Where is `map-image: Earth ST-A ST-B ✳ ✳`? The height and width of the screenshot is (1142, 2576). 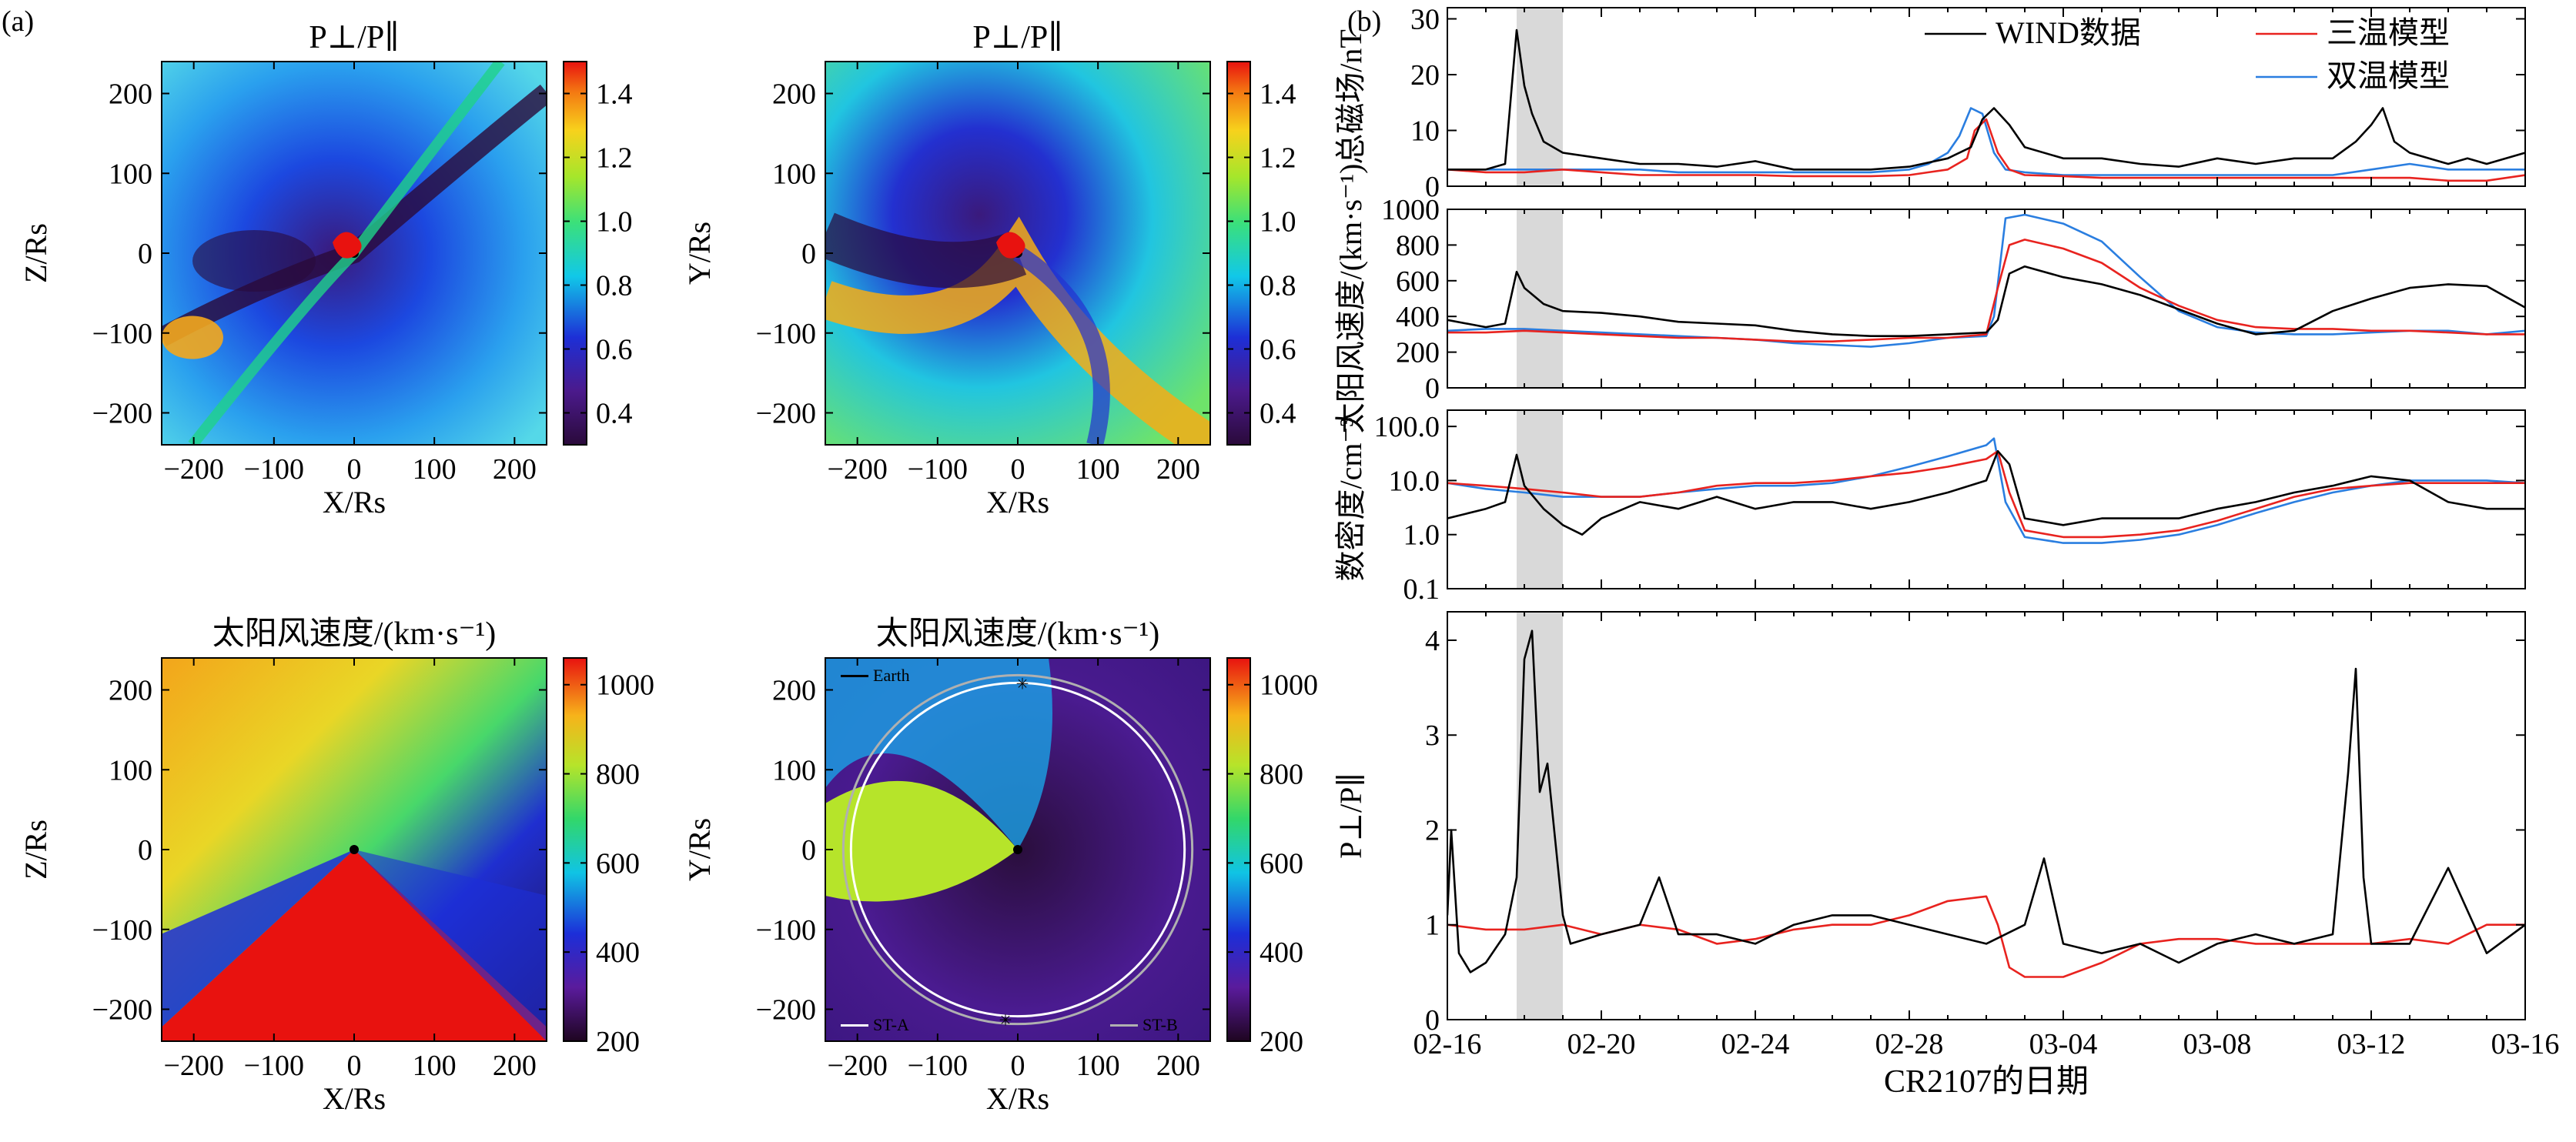
map-image: Earth ST-A ST-B ✳ ✳ is located at coordinates (1018, 849).